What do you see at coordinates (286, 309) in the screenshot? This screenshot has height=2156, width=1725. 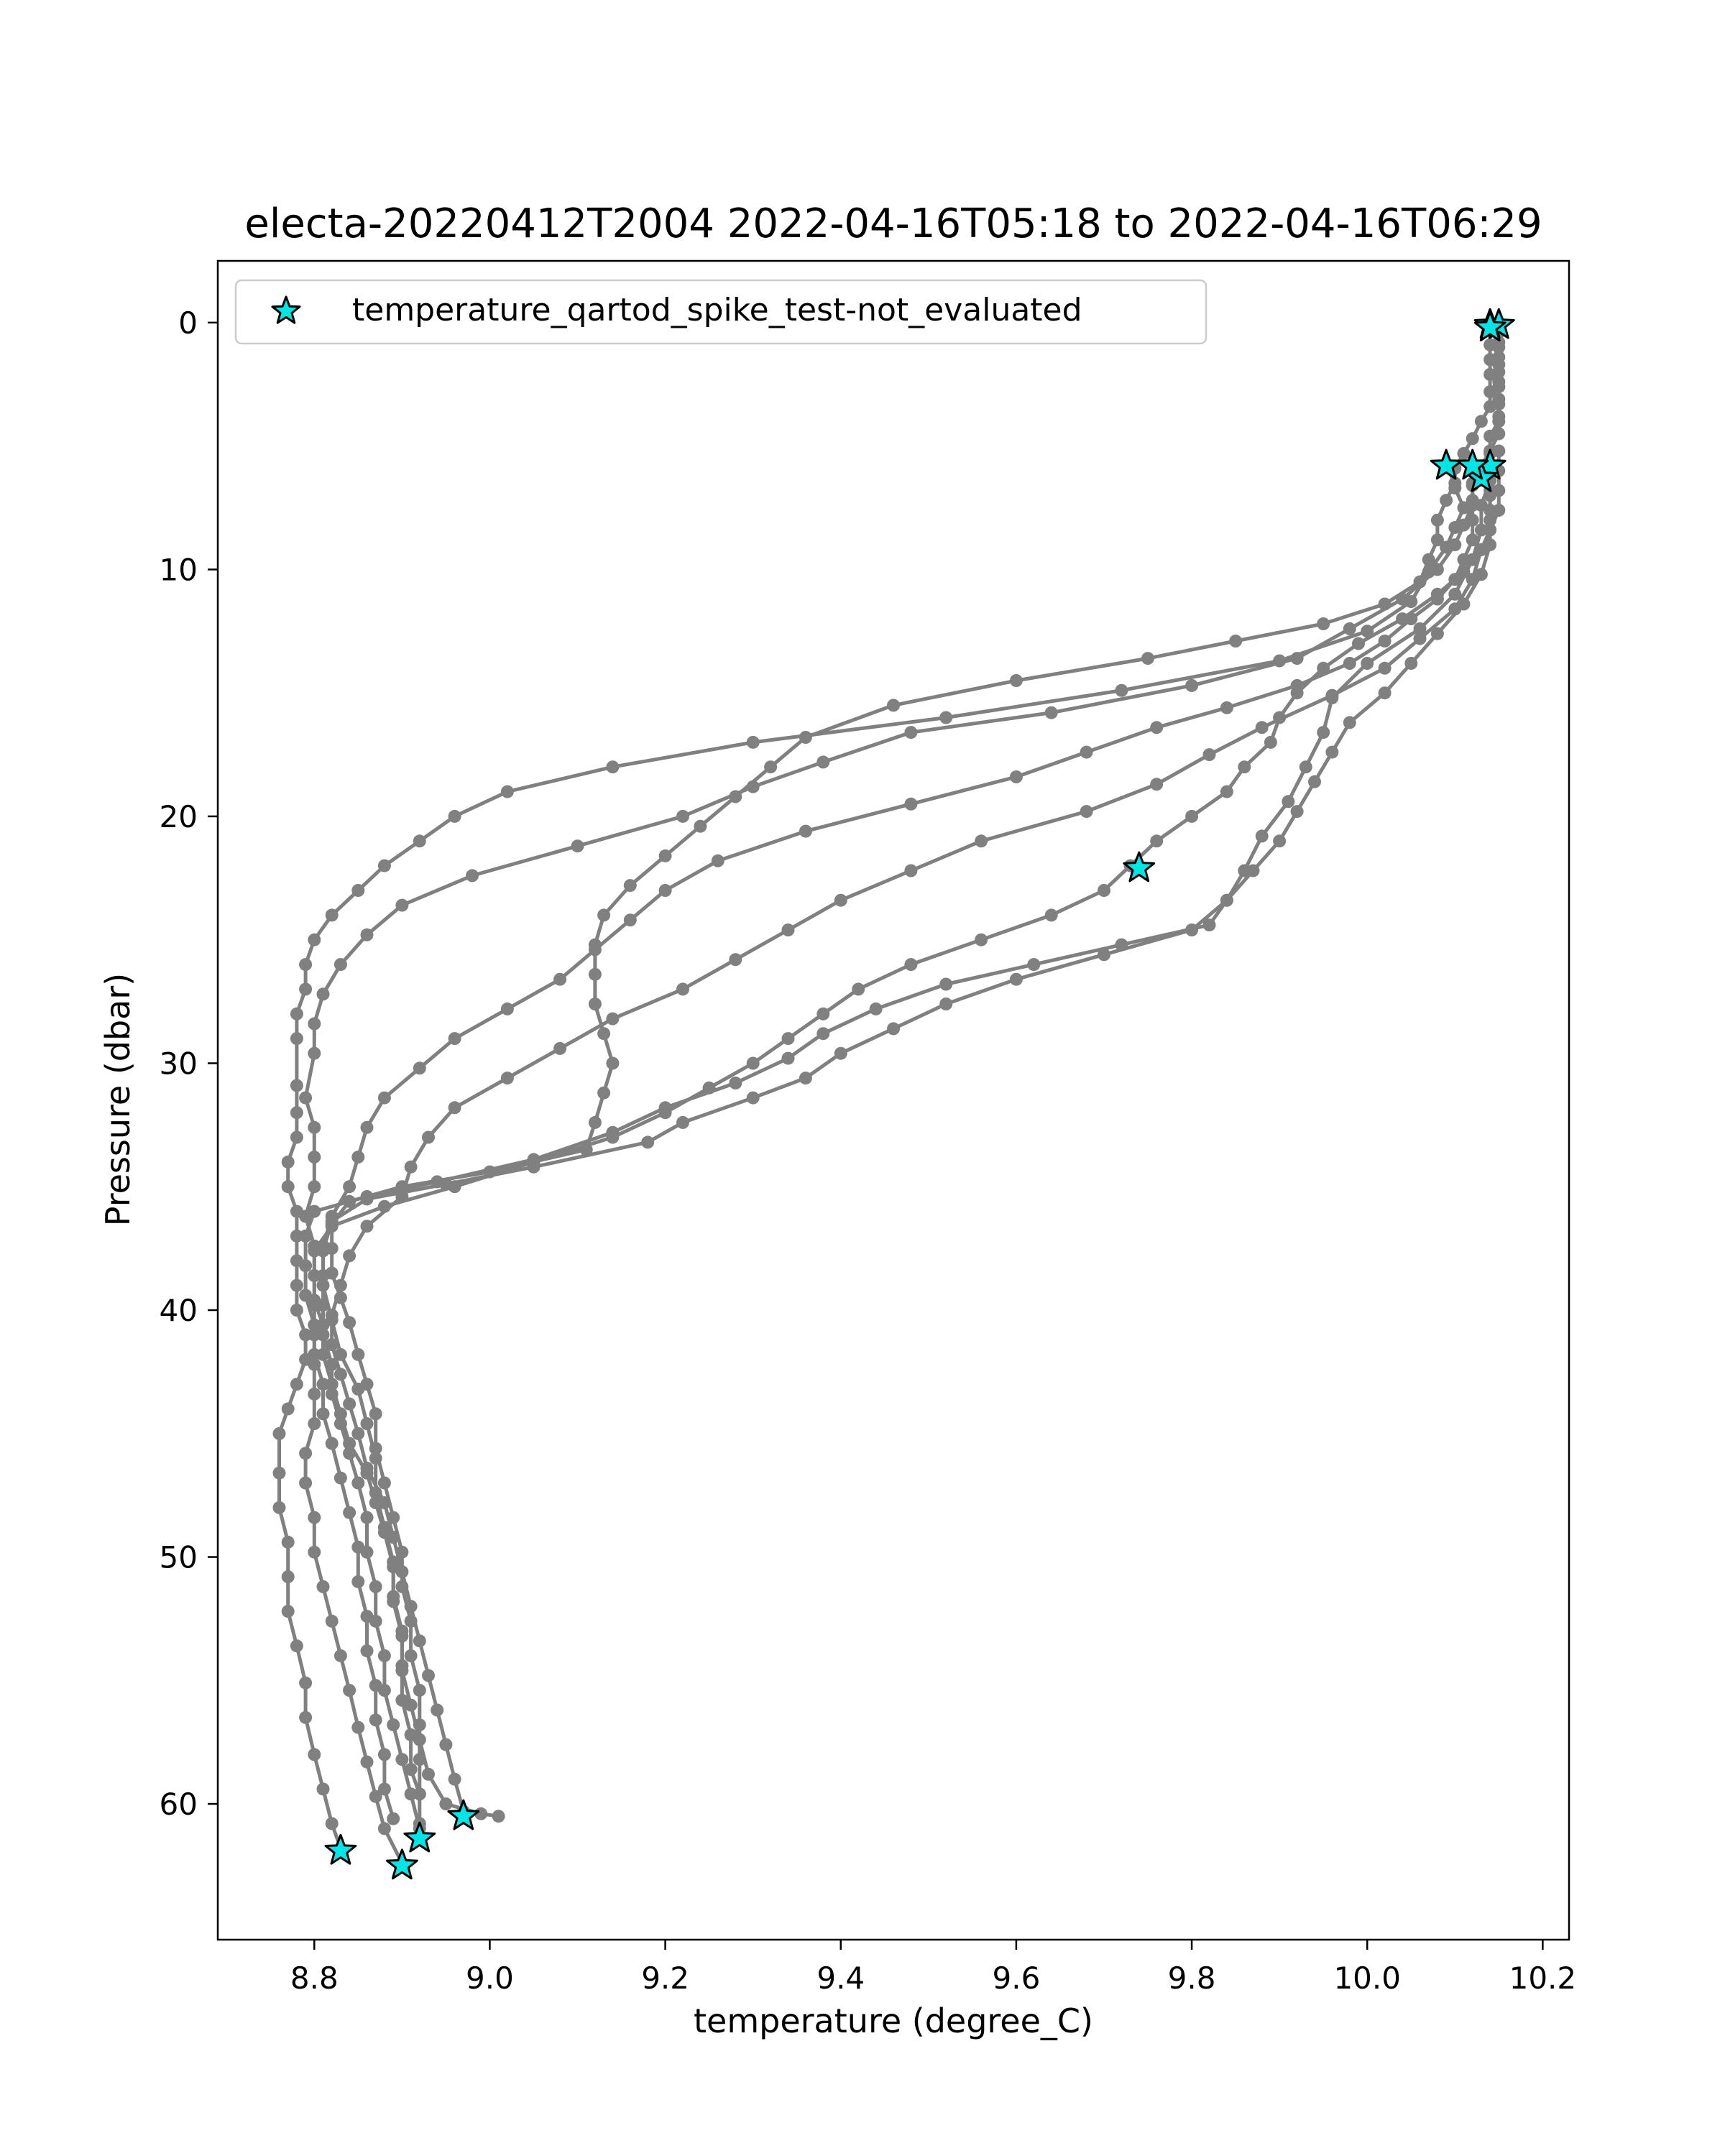 I see `legend-star-shape` at bounding box center [286, 309].